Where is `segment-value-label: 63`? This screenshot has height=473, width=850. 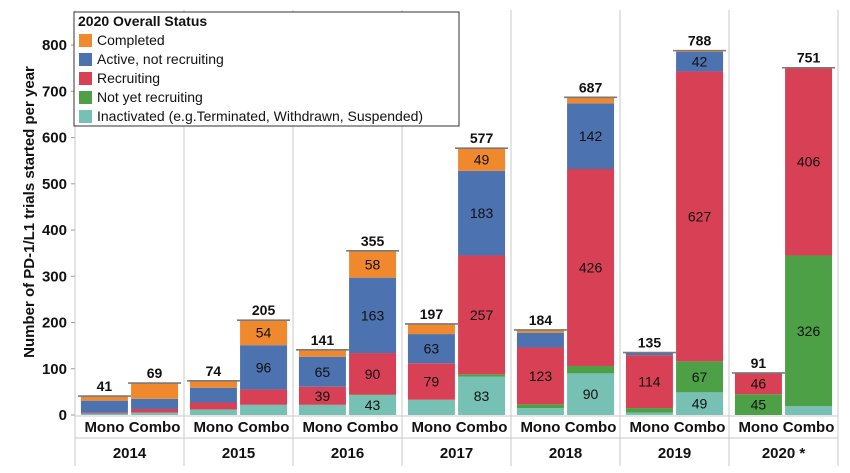
segment-value-label: 63 is located at coordinates (432, 349).